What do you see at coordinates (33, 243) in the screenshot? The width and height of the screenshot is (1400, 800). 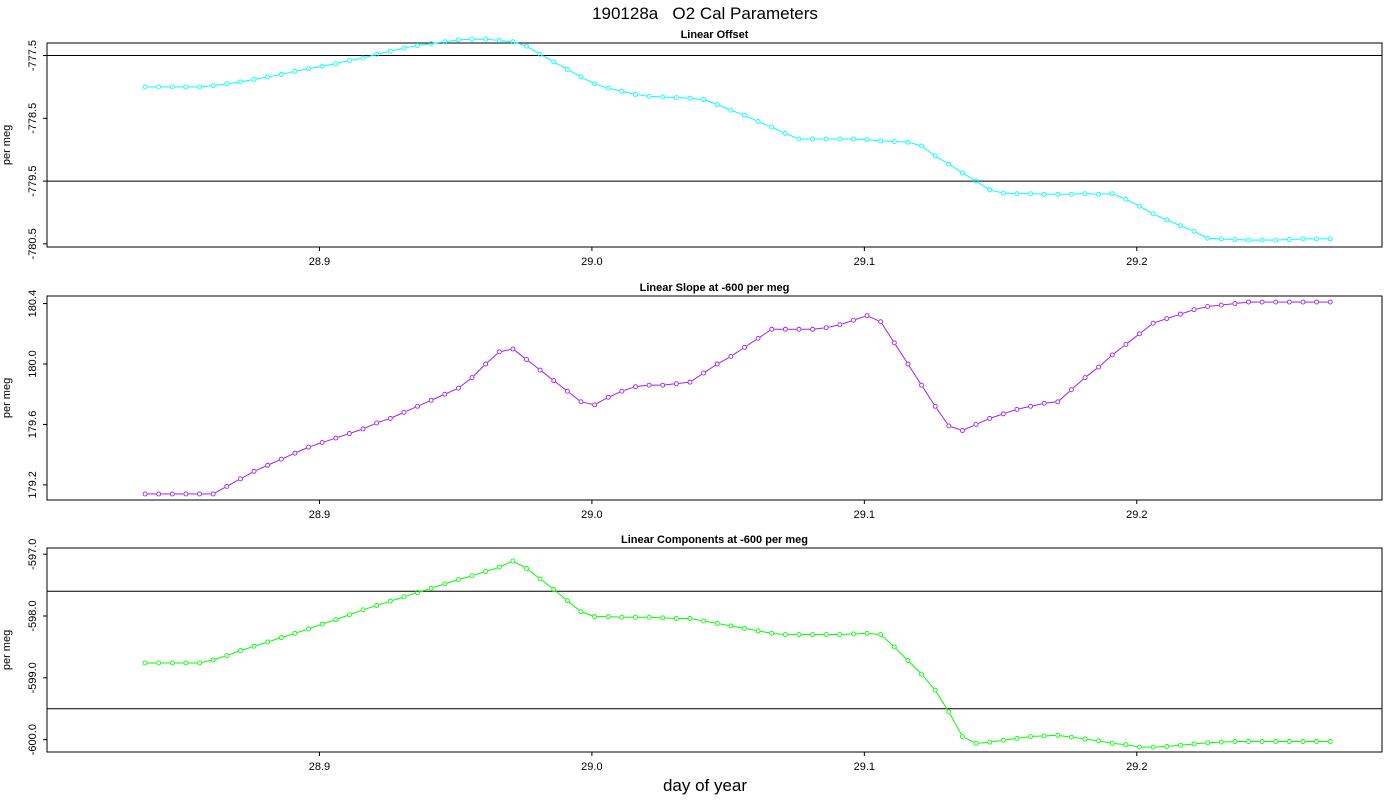 I see `y-tick-label: -780.5` at bounding box center [33, 243].